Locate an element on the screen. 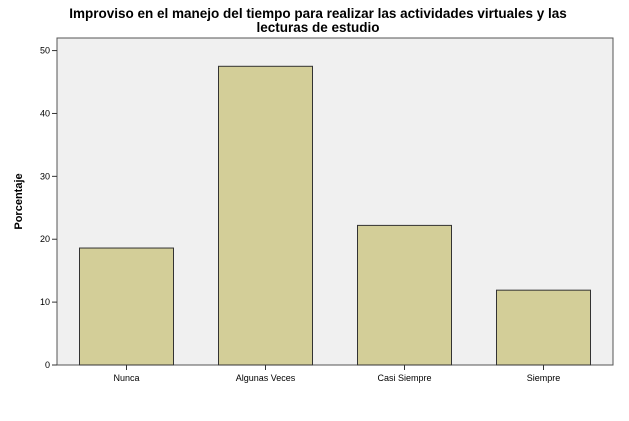 Image resolution: width=629 pixels, height=421 pixels. chart-title-line-2: lecturas de estudio is located at coordinates (317, 27).